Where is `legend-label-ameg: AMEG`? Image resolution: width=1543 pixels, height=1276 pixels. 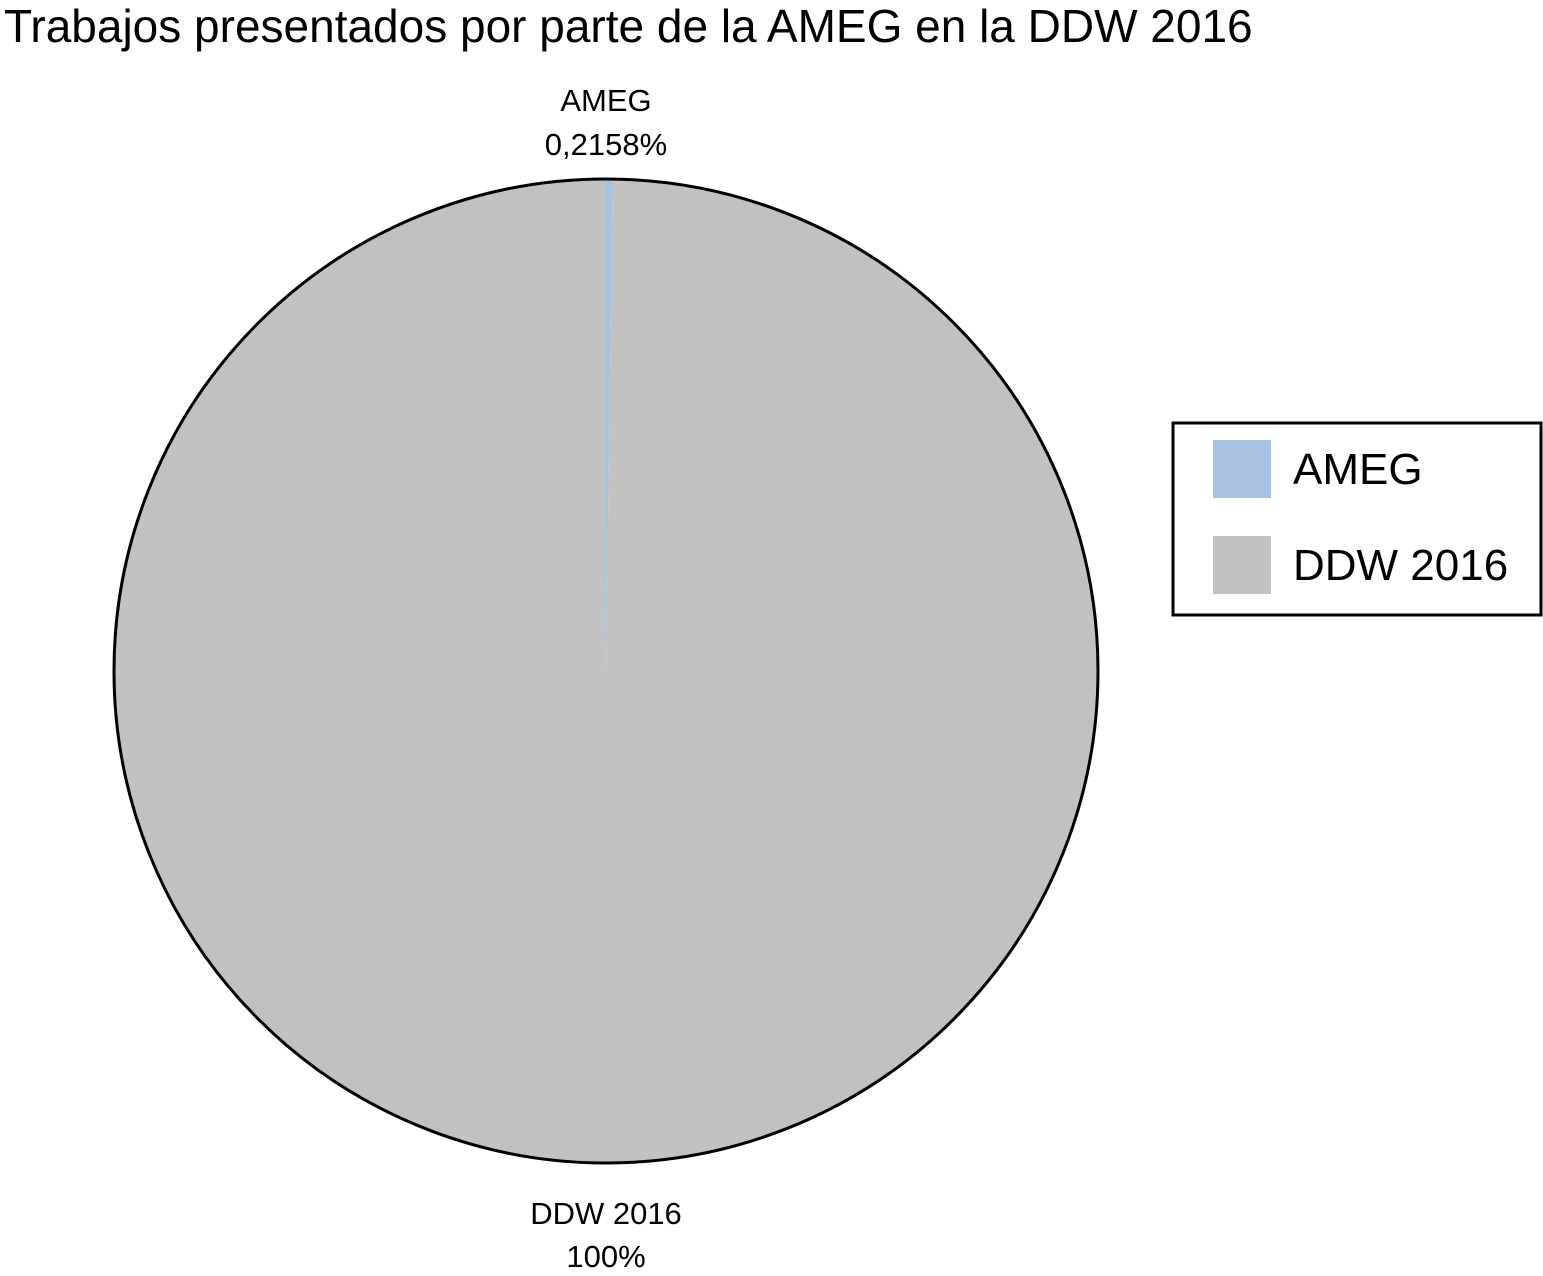
legend-label-ameg: AMEG is located at coordinates (1358, 469).